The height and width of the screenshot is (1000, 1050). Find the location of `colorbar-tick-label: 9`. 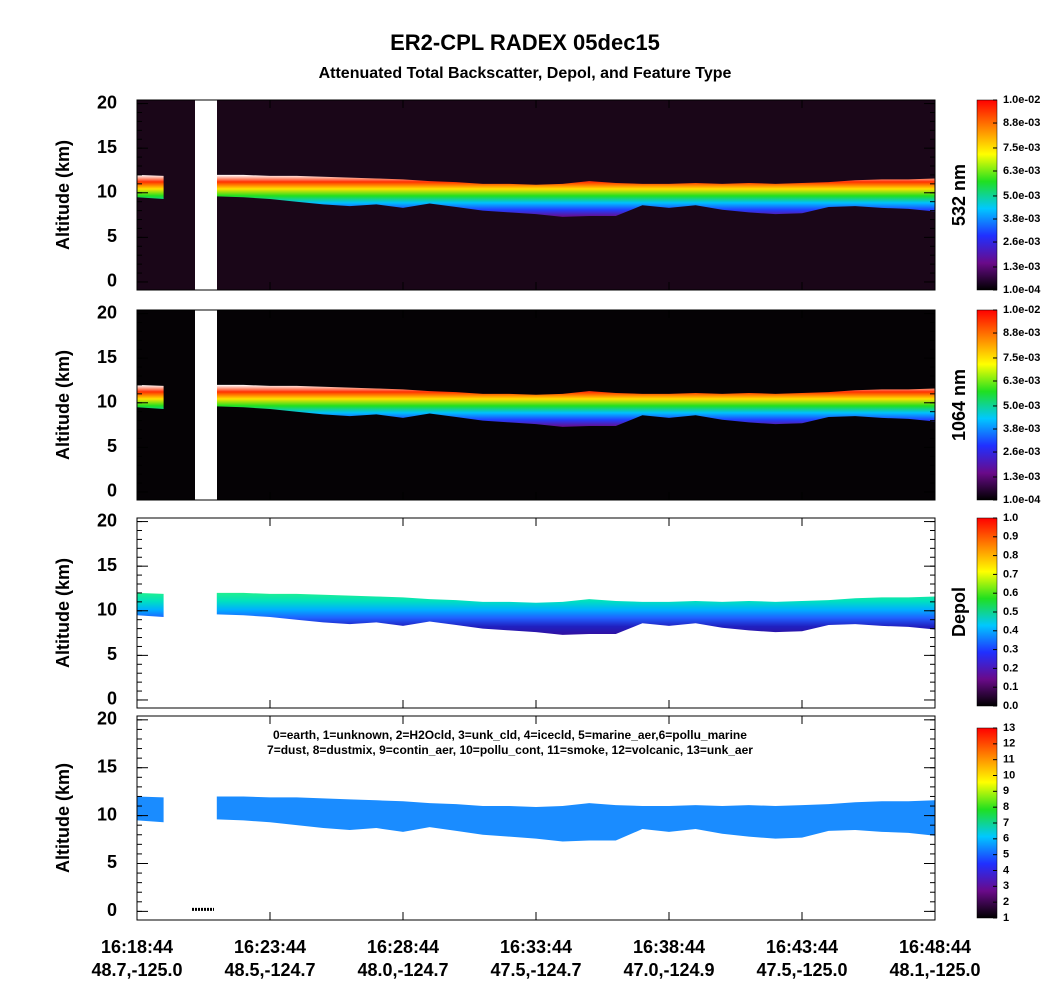

colorbar-tick-label: 9 is located at coordinates (1006, 791).